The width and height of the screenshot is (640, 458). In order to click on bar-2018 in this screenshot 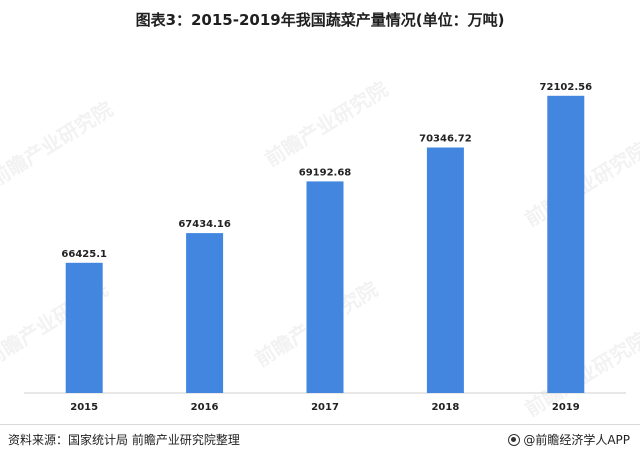, I will do `click(445, 270)`.